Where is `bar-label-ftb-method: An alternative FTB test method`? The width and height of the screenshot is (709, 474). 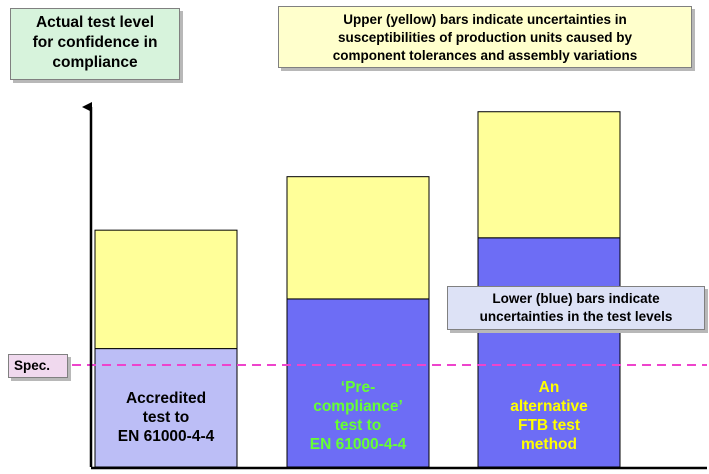
bar-label-ftb-method: An alternative FTB test method is located at coordinates (549, 416).